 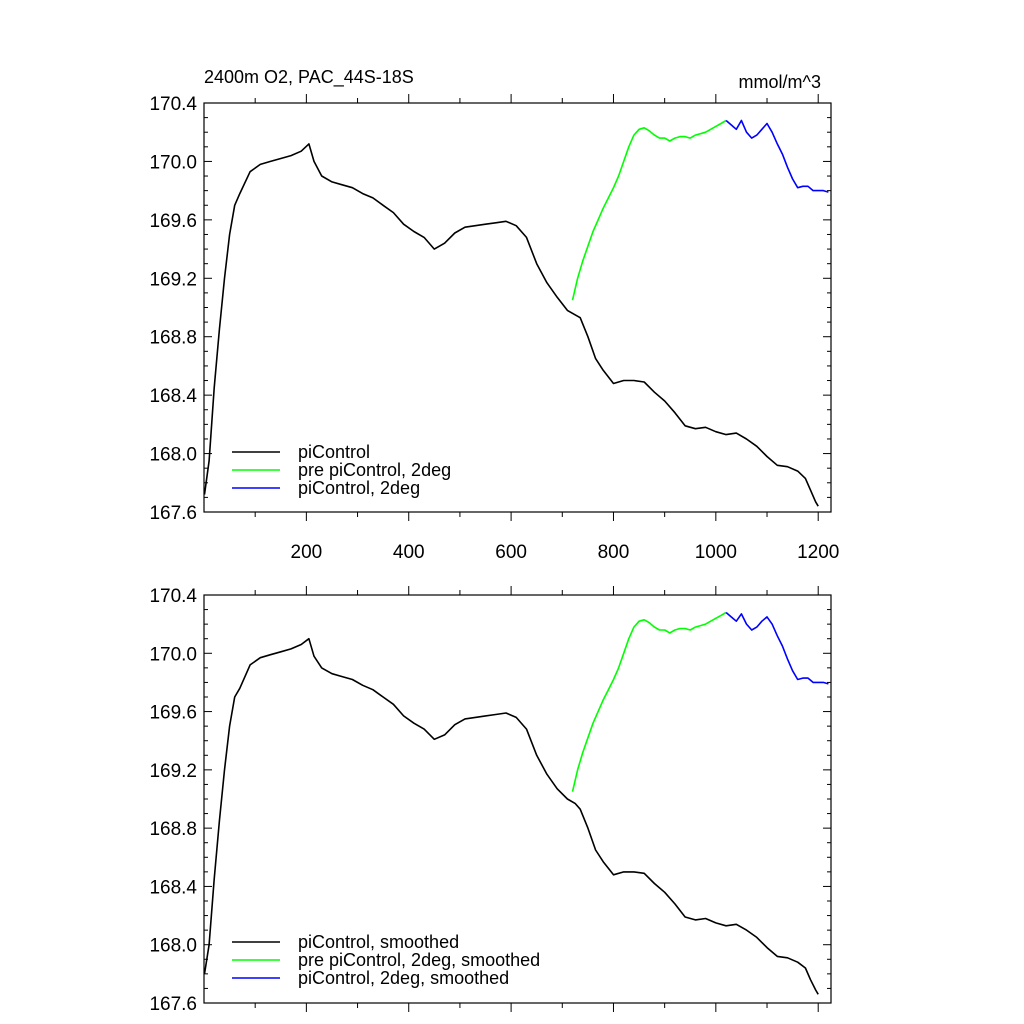 I want to click on legend-label: pre piControl, 2deg, smoothed, so click(x=419, y=960).